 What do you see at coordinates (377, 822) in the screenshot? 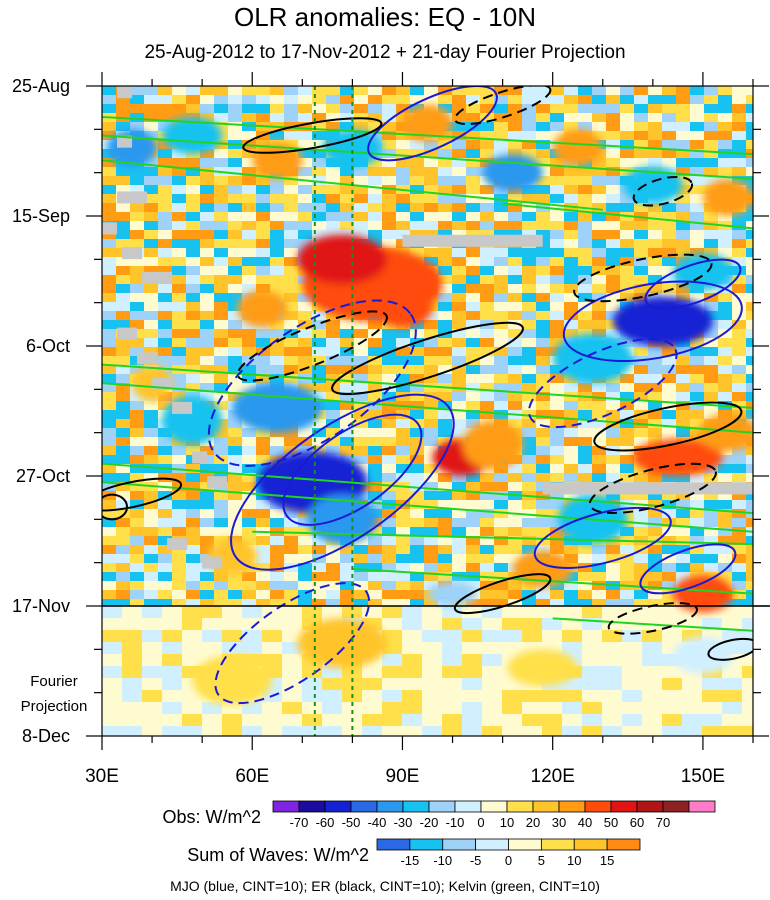
I see `colorbar-tick-label: -40` at bounding box center [377, 822].